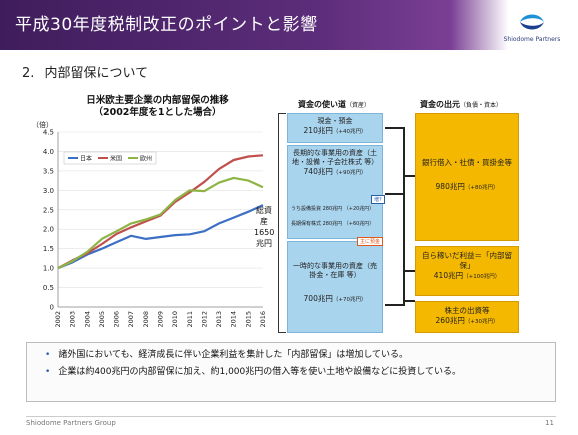 The width and height of the screenshot is (578, 435). What do you see at coordinates (349, 132) in the screenshot?
I see `use-cash-note: （+40兆円）` at bounding box center [349, 132].